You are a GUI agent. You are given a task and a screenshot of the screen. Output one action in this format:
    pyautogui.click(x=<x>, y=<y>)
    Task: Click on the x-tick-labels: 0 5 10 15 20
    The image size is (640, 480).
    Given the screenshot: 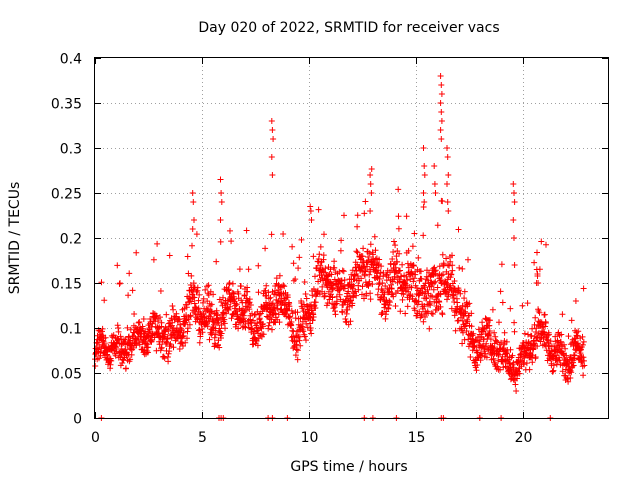 What is the action you would take?
    pyautogui.click(x=311, y=438)
    